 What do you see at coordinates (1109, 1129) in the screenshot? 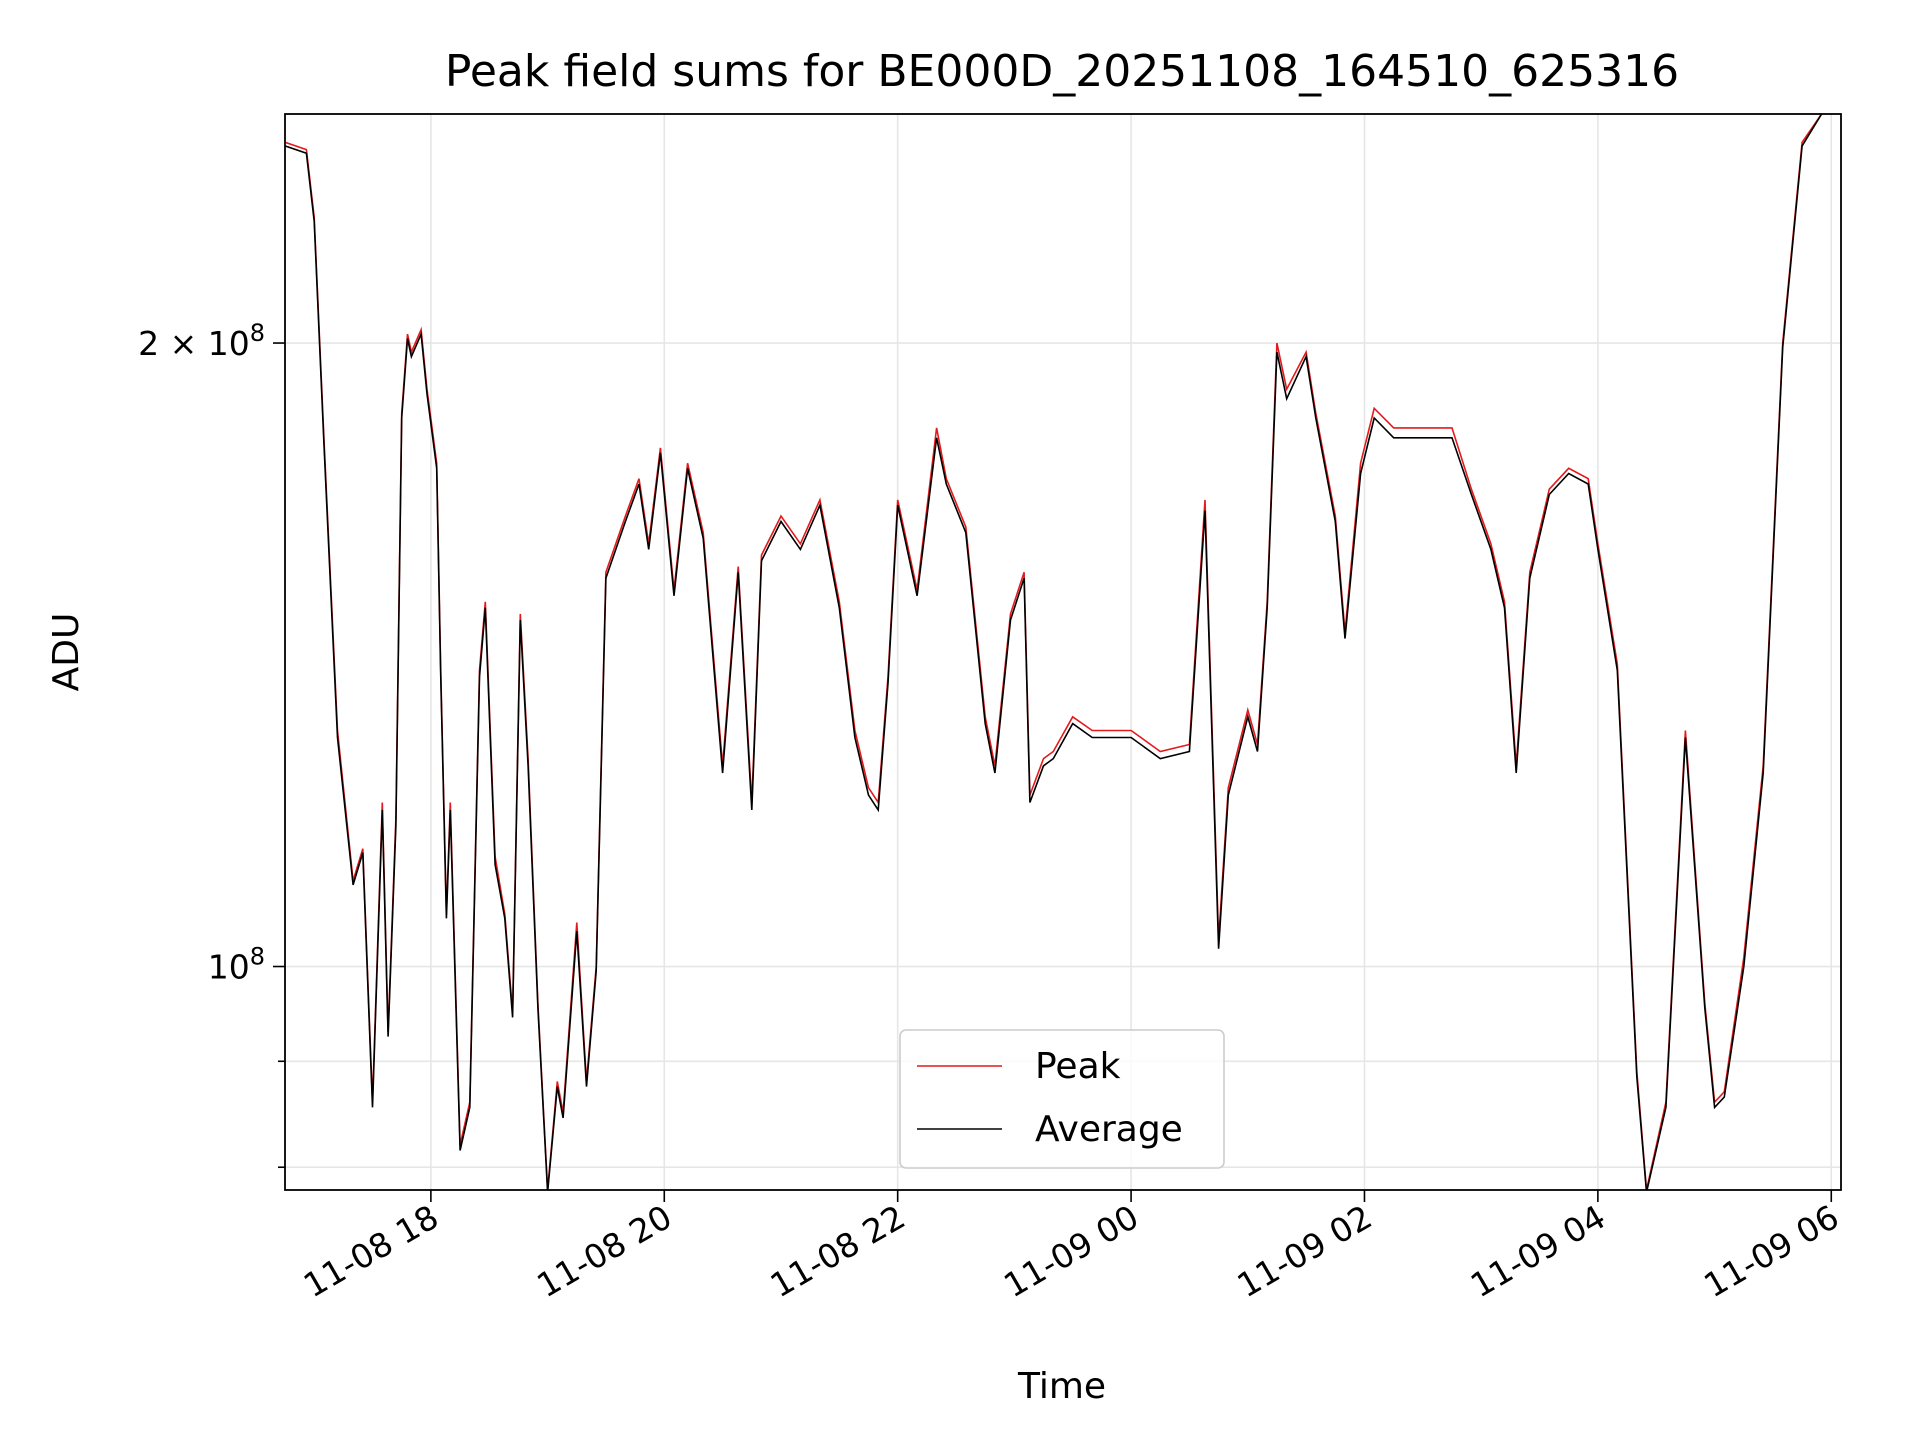
I see `legend-label-average: Average` at bounding box center [1109, 1129].